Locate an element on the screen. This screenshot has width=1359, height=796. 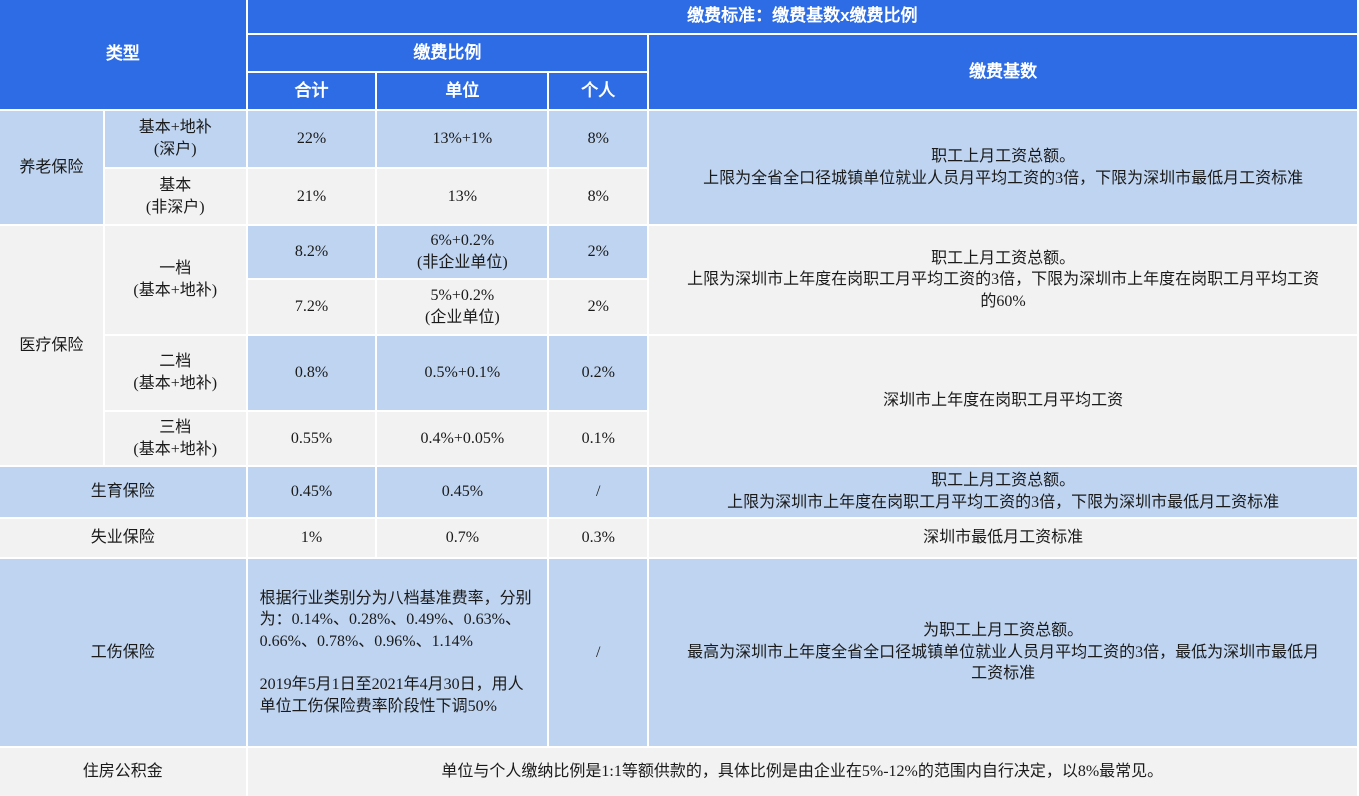
header-base: 缴费基数 is located at coordinates (1003, 72).